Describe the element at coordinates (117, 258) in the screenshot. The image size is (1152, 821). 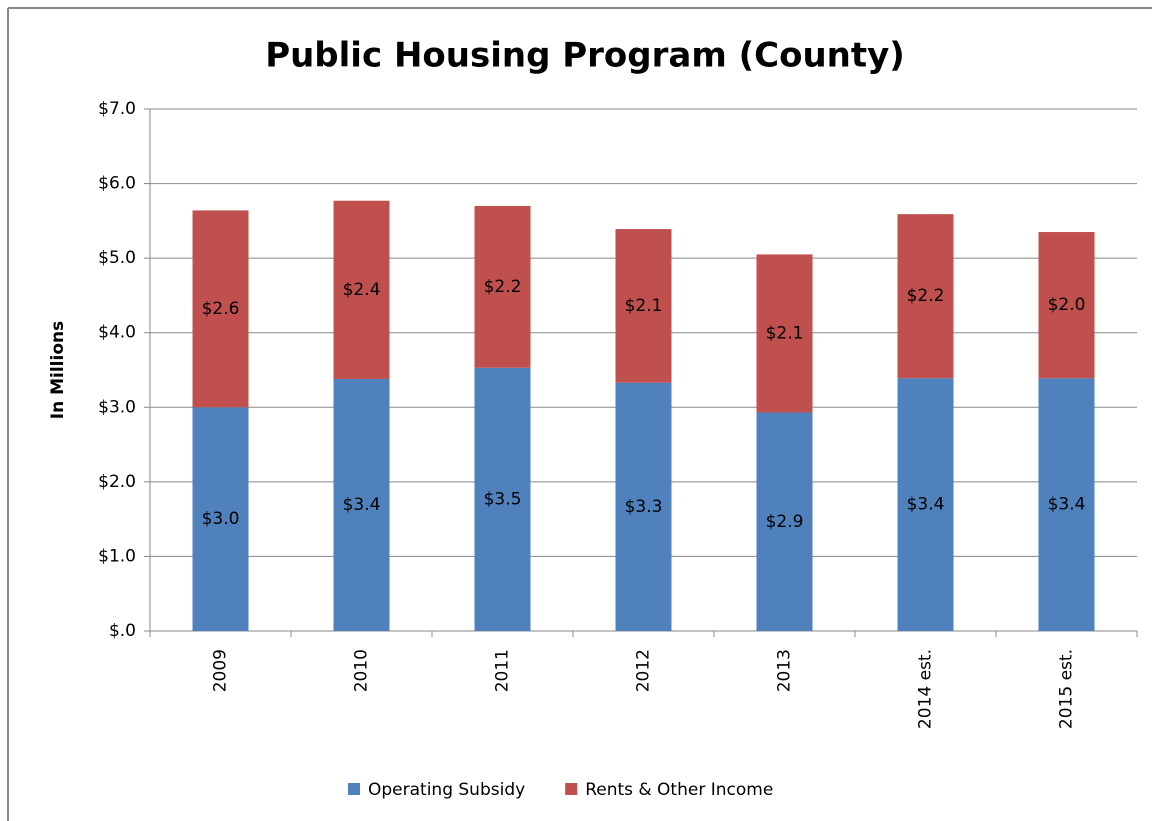
I see `y-tick-label: $5.0` at that location.